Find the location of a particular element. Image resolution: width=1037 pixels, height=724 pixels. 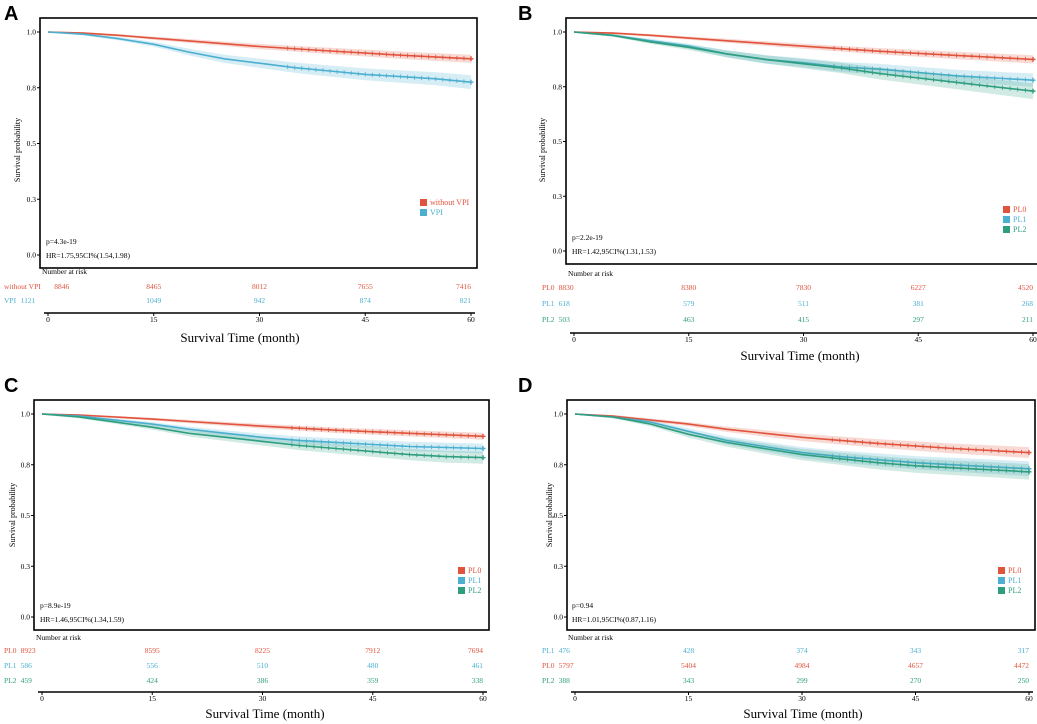

risk-row-label: PL2 is located at coordinates (10, 680).